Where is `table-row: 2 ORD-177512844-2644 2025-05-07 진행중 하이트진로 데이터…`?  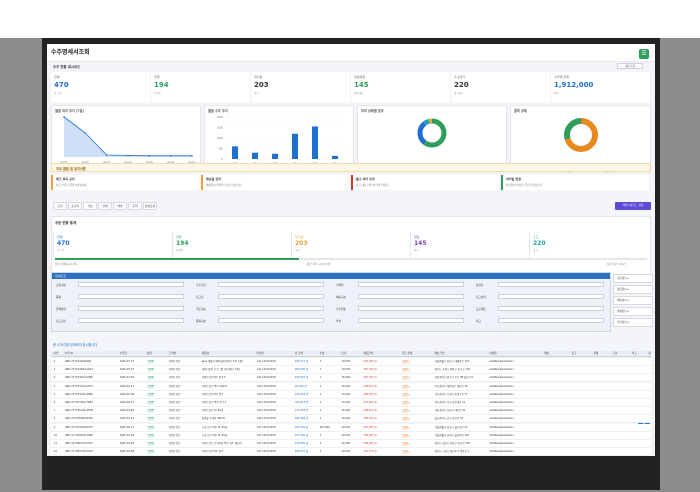 table-row: 2 ORD-177512844-2644 2025-05-07 진행중 하이트진로 데이터… is located at coordinates (351, 370).